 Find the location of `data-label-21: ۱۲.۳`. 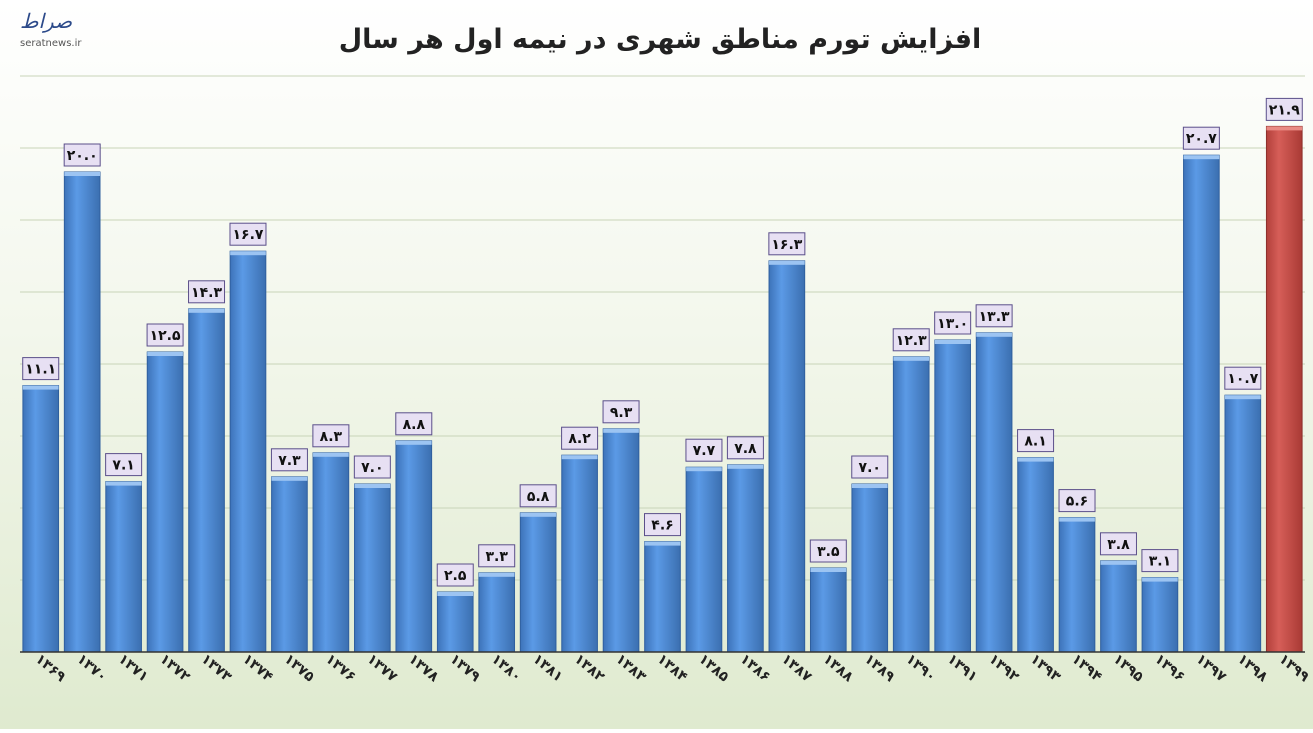

data-label-21: ۱۲.۳ is located at coordinates (911, 341).